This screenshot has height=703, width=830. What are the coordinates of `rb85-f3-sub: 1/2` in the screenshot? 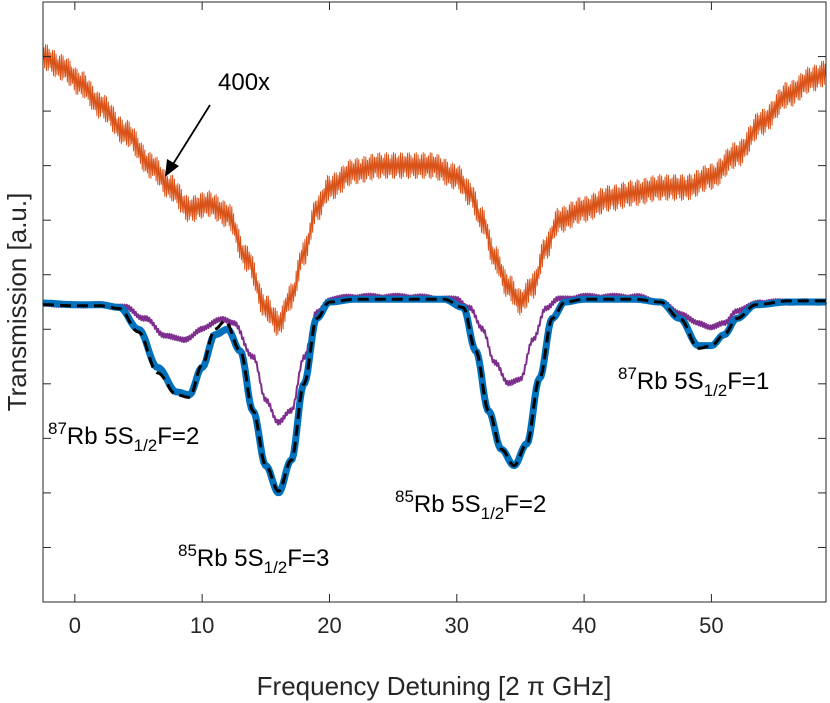 It's located at (276, 567).